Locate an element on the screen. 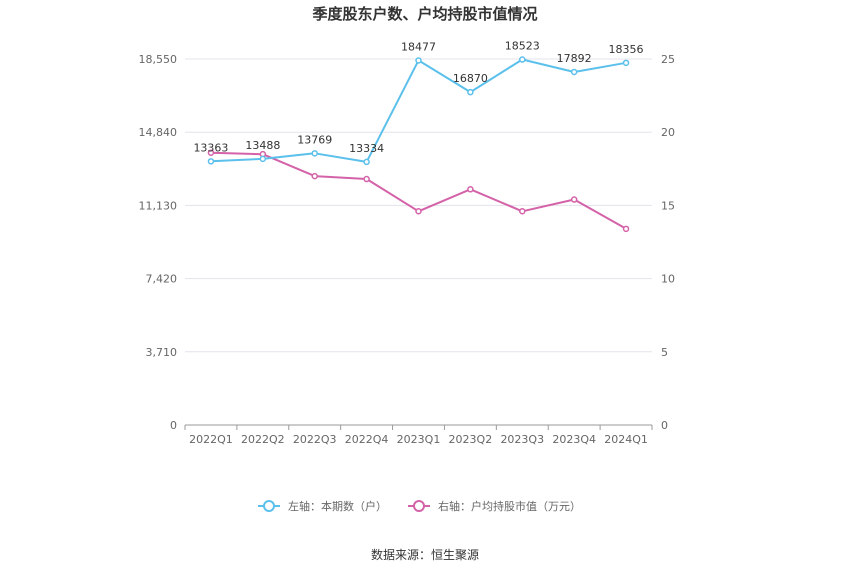 The width and height of the screenshot is (850, 575). right-axis-tick-label: 15 is located at coordinates (668, 205).